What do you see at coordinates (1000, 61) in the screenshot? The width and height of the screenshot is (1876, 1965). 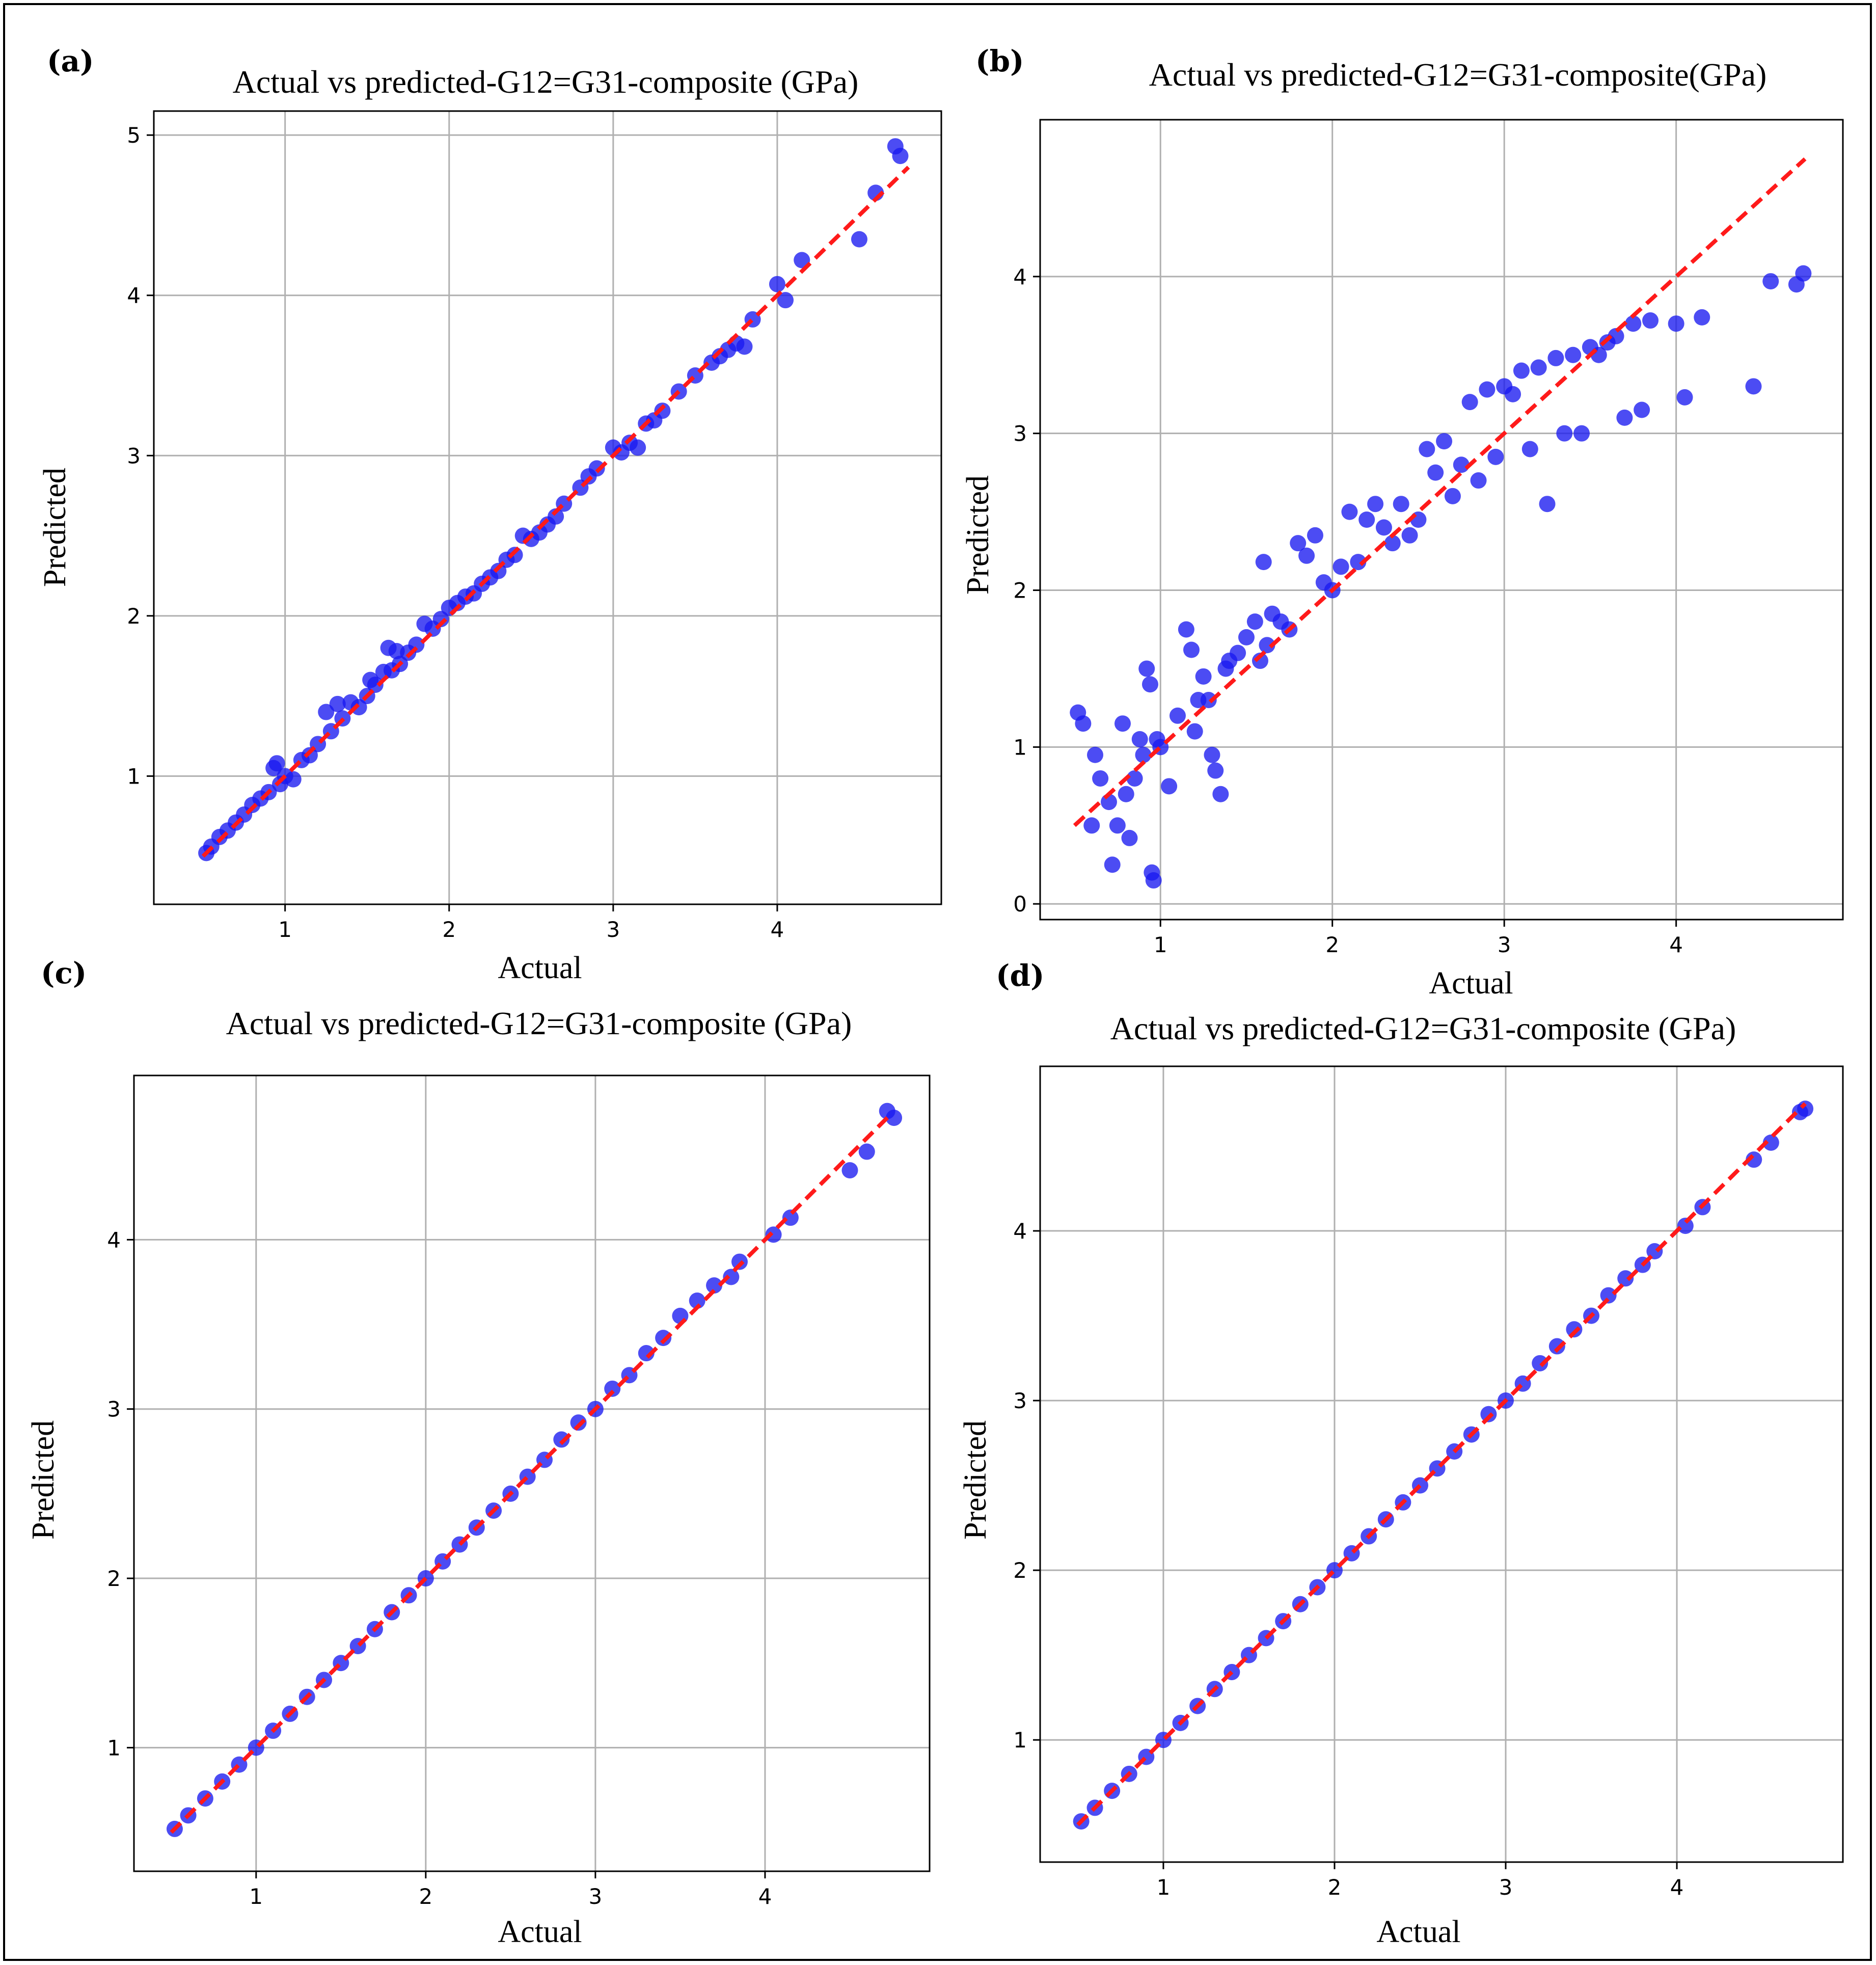 I see `panel-label: (b)` at bounding box center [1000, 61].